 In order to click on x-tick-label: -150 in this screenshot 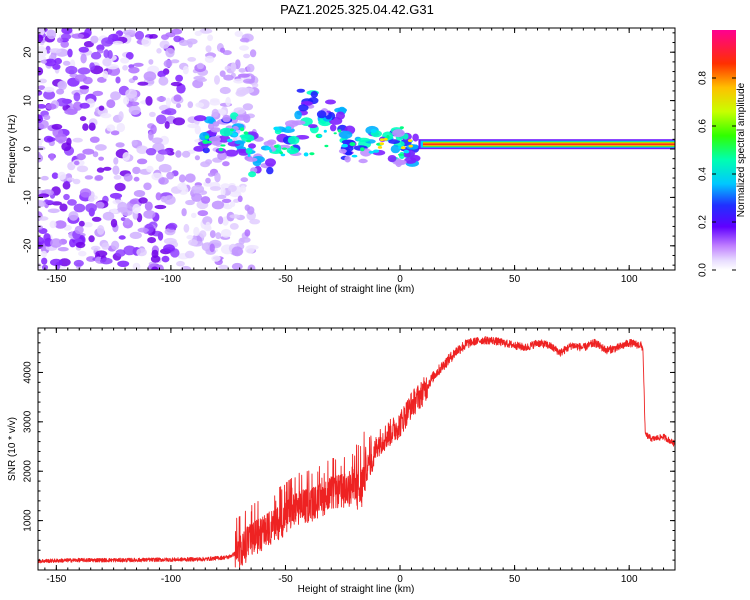, I will do `click(56, 579)`.